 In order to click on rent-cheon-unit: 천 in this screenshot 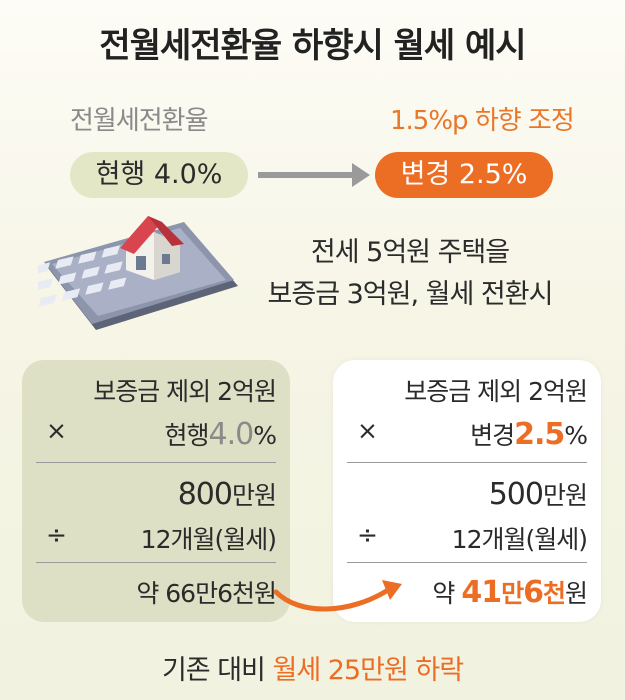, I will do `click(554, 593)`.